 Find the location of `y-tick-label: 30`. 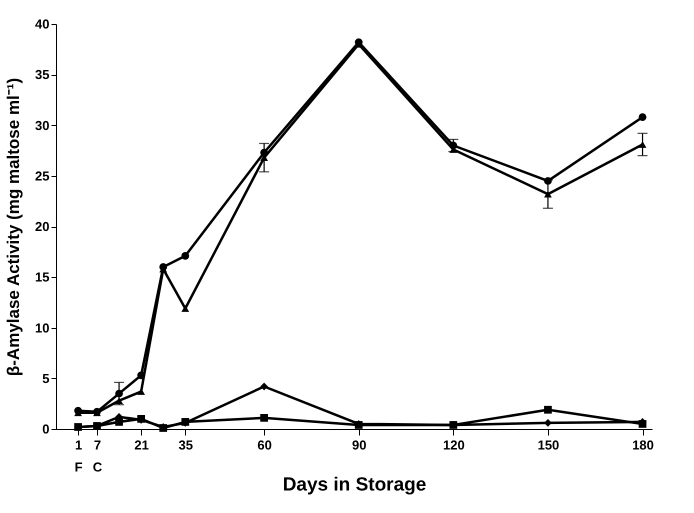

y-tick-label: 30 is located at coordinates (42, 125).